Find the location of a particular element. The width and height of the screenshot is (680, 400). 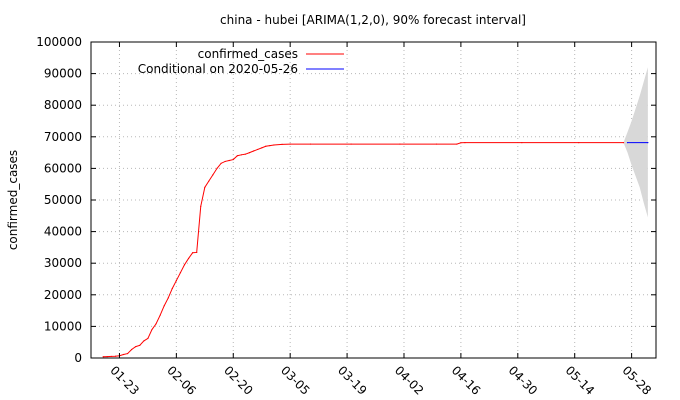

x-tick-label: 04-02 is located at coordinates (409, 380).